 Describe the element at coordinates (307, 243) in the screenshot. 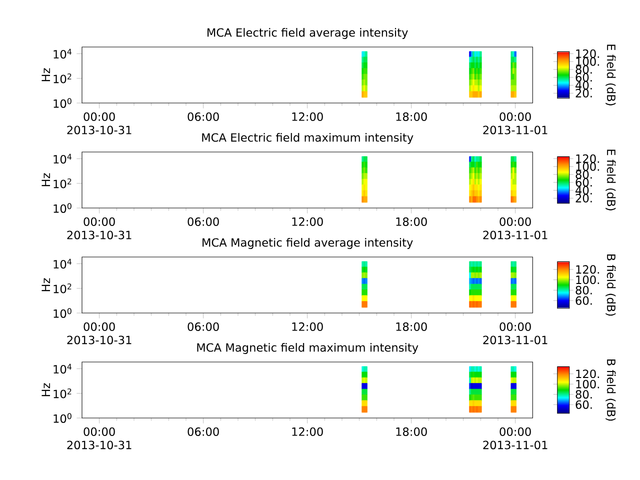

I see `chart-title: MCA Magnetic field average intensity` at that location.